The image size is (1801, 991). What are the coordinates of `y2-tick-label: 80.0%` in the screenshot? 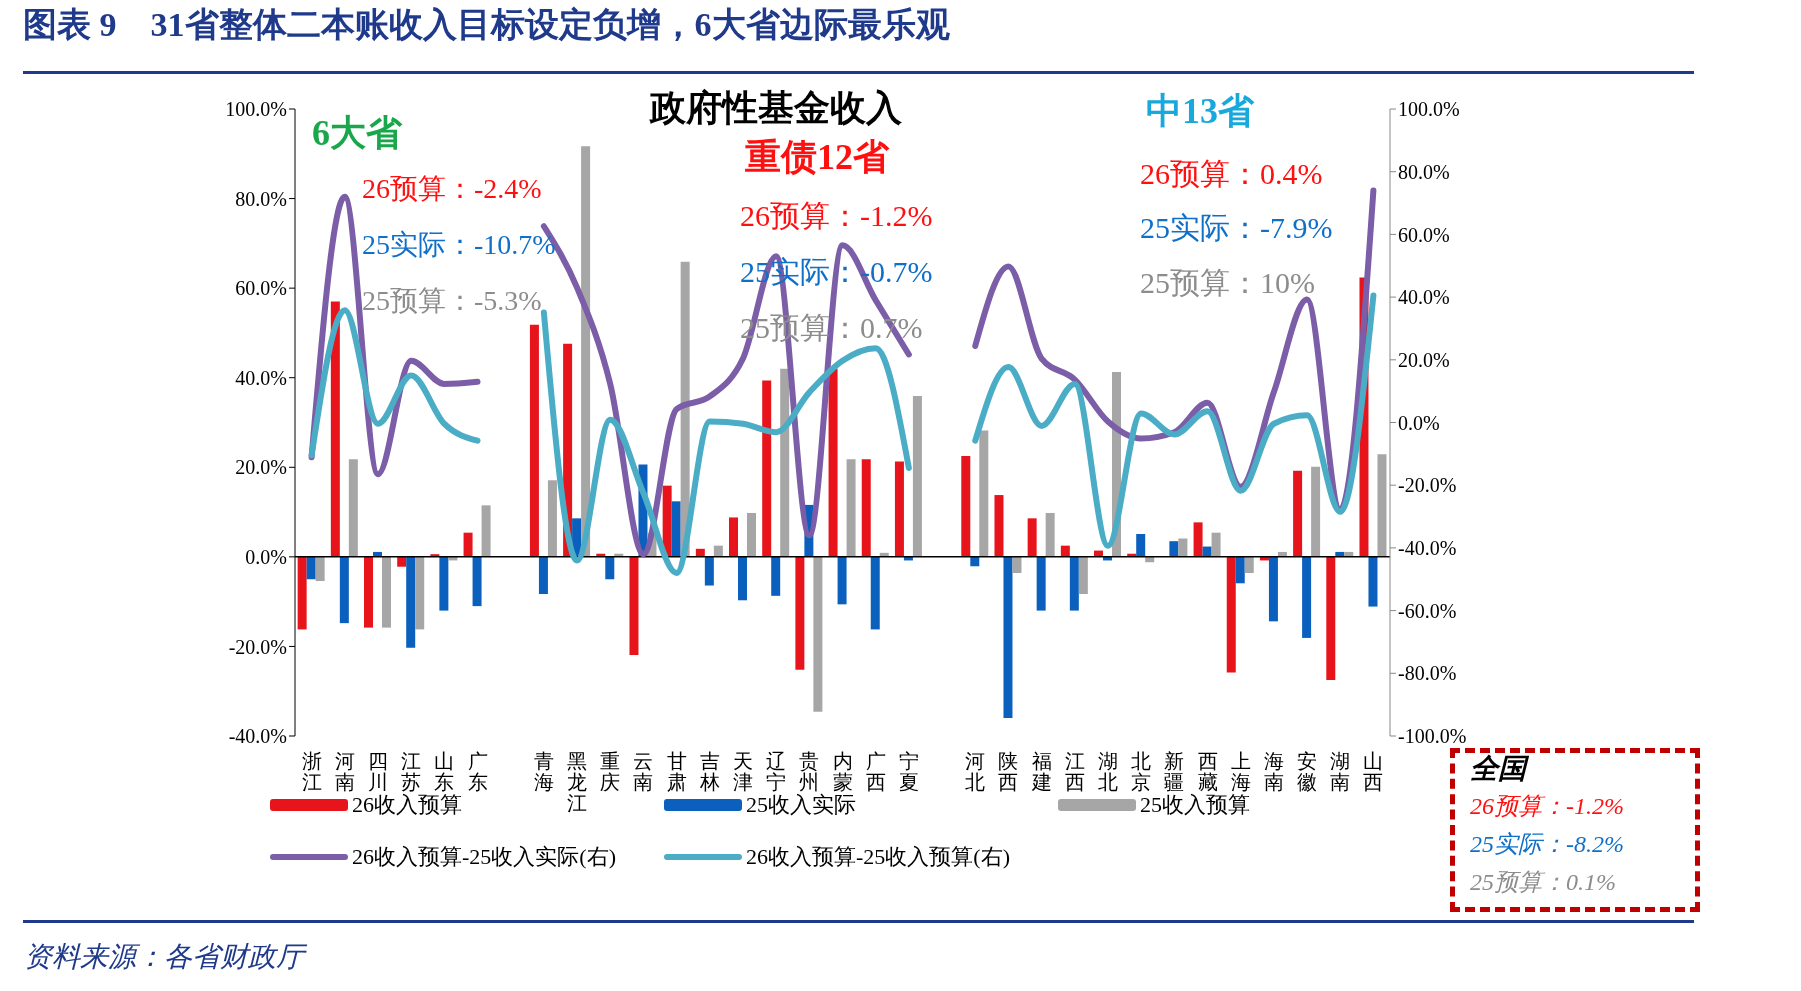 It's located at (1424, 171).